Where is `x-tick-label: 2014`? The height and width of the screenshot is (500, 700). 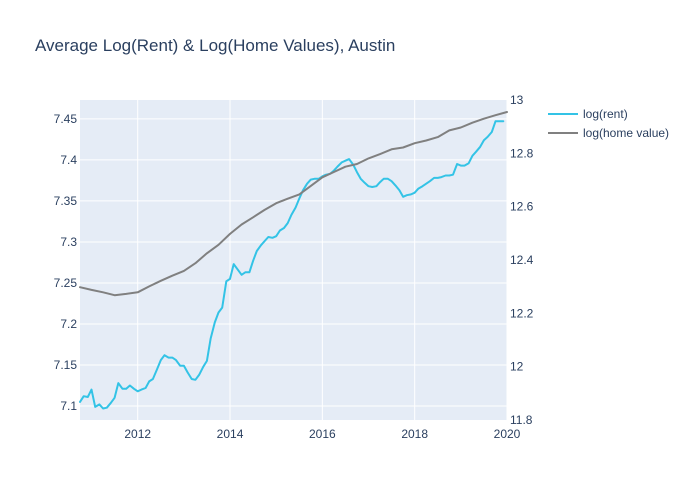 x-tick-label: 2014 is located at coordinates (230, 434).